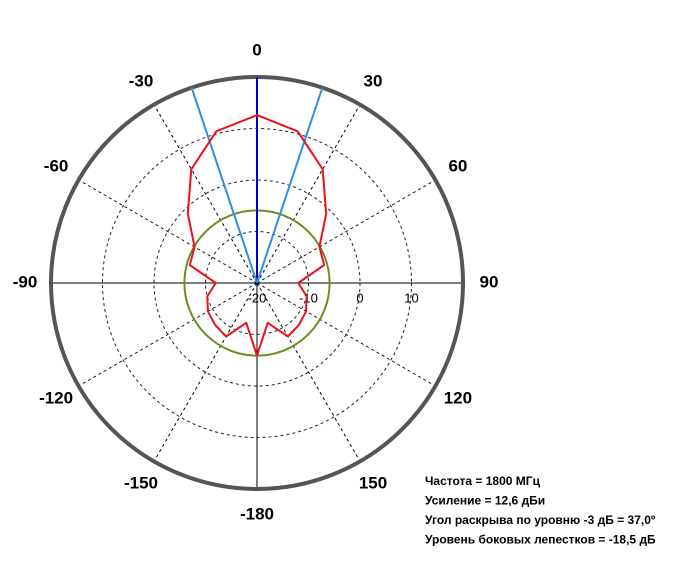  I want to click on pattern-line, so click(257, 235).